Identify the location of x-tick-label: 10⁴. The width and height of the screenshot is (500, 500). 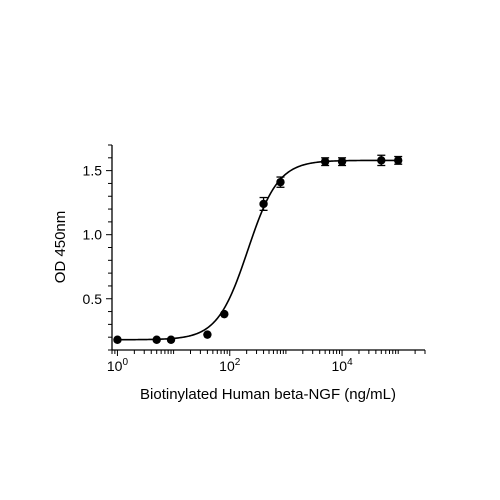
(342, 365).